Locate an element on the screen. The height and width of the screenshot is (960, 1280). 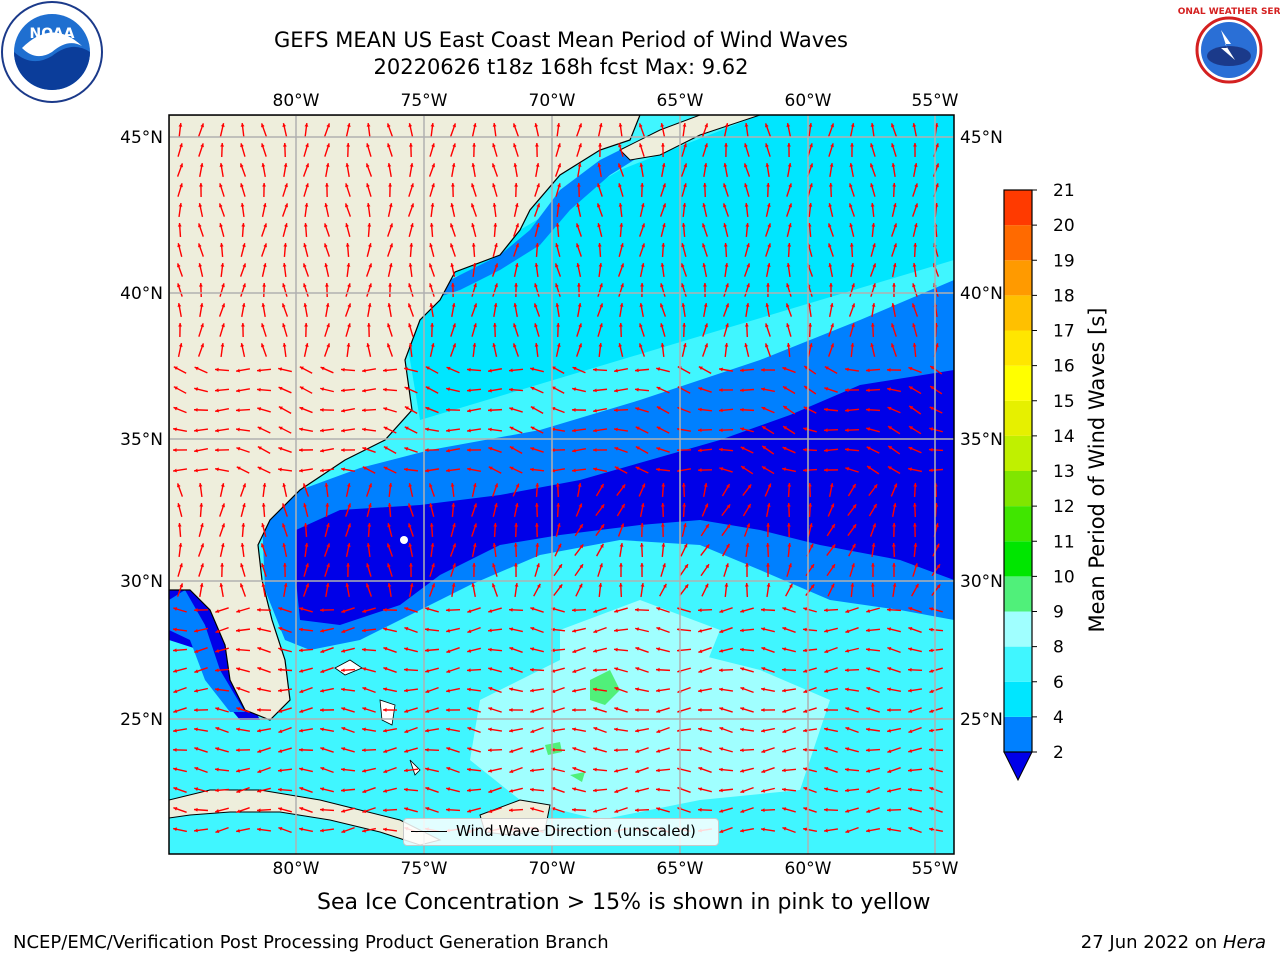
lat-tick-right: 40°N is located at coordinates (981, 294).